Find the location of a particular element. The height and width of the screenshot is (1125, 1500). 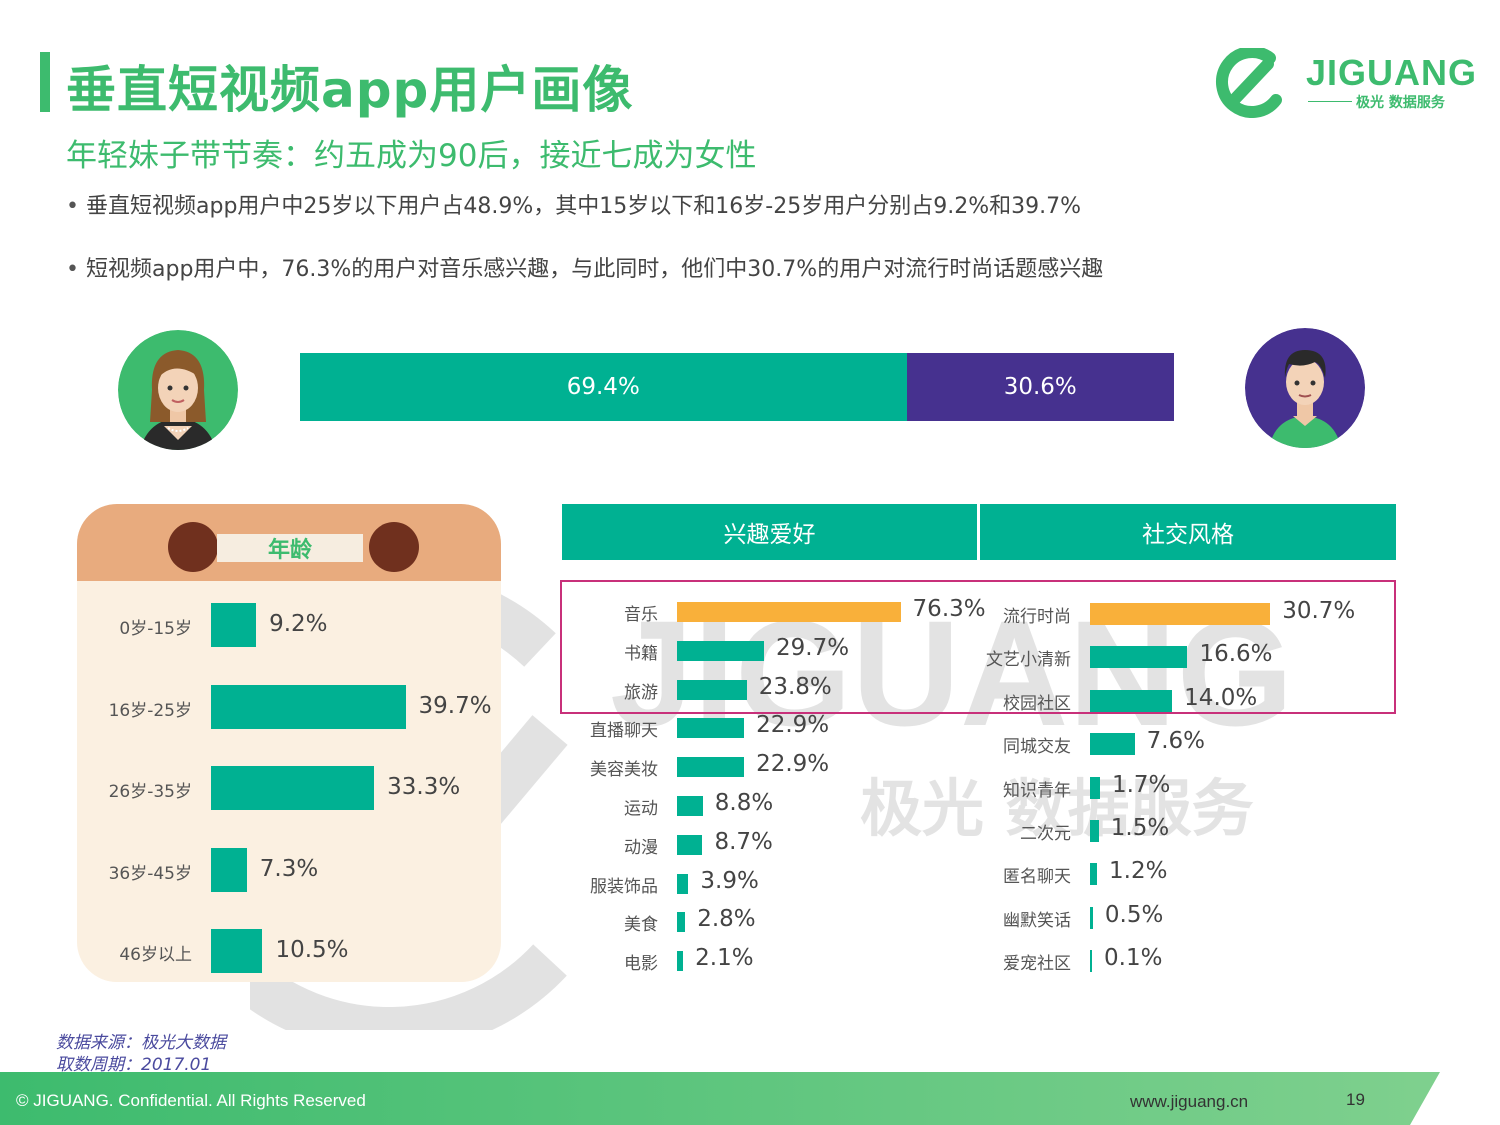

bar-category-label: 服装饰品 is located at coordinates (624, 886).